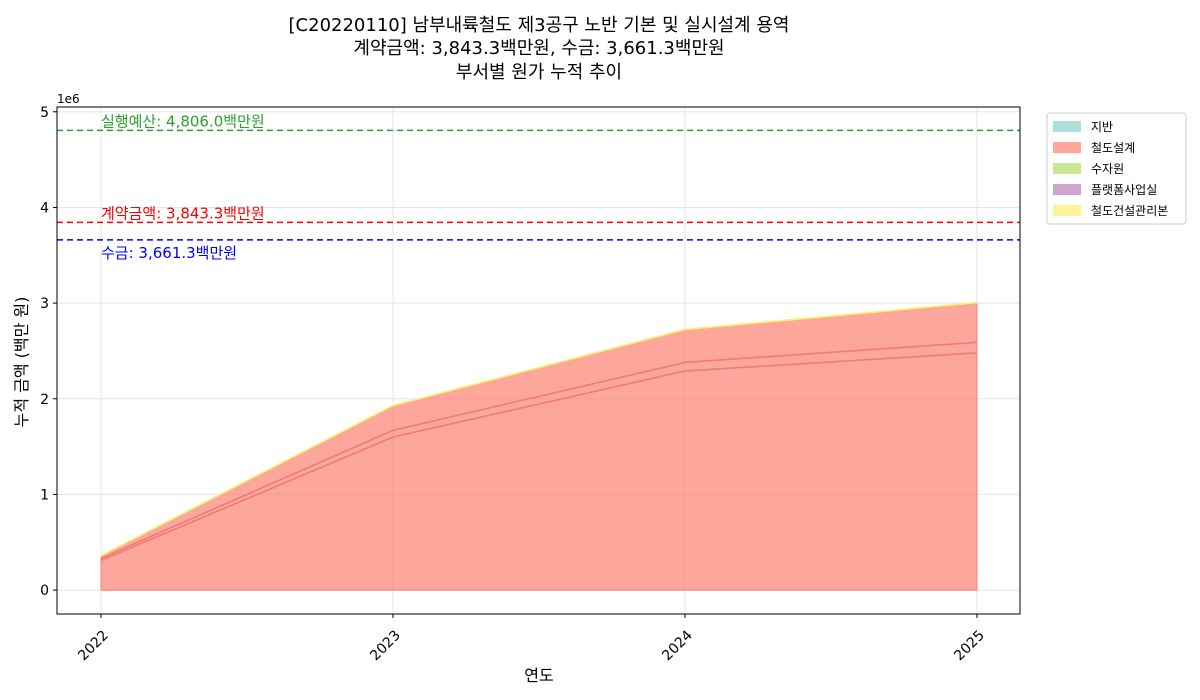 The height and width of the screenshot is (700, 1200). I want to click on x-tick-label: 2022, so click(93, 646).